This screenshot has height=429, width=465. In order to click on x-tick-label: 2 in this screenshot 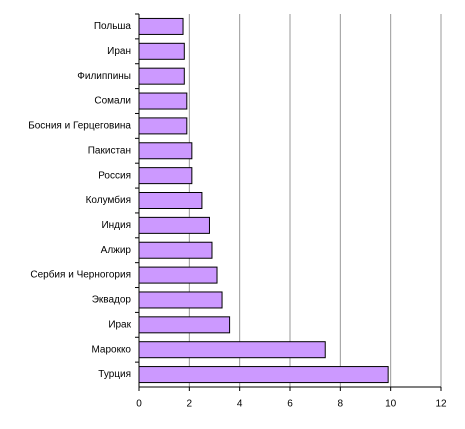, I will do `click(190, 404)`.